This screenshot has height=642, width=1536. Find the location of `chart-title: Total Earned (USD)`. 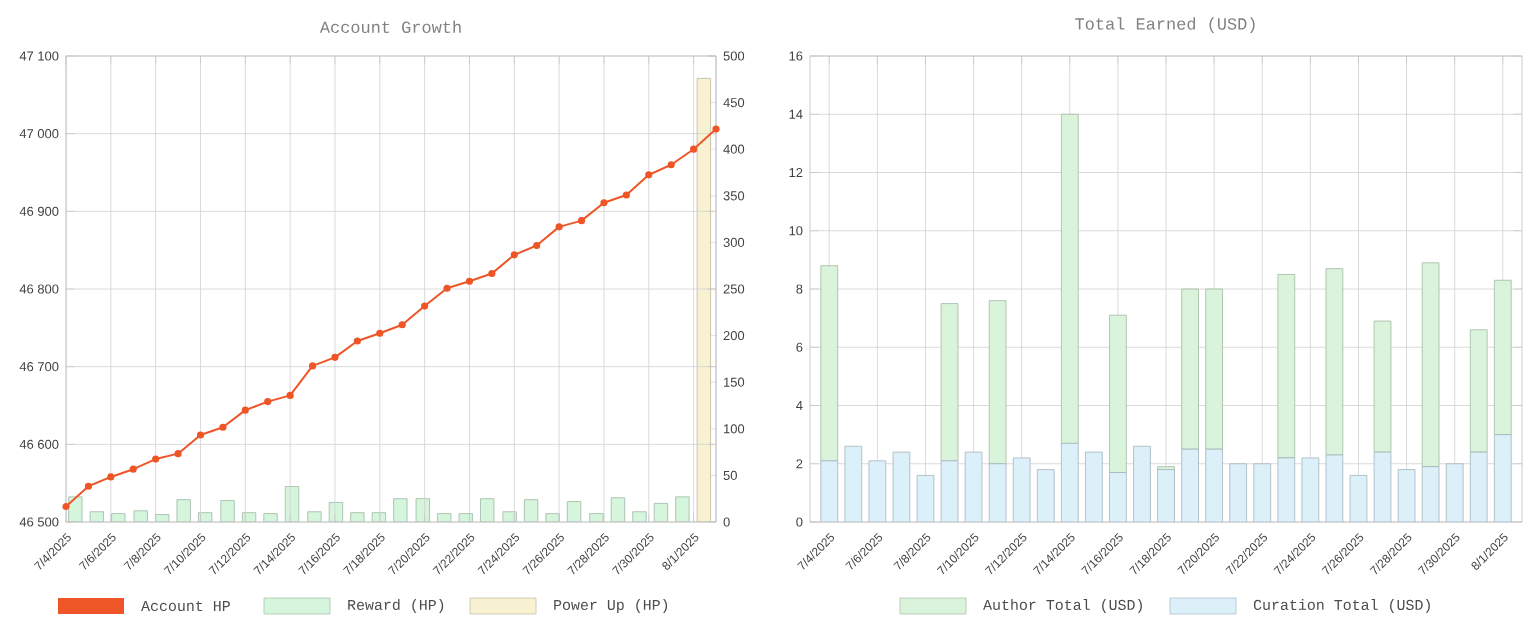

chart-title: Total Earned (USD) is located at coordinates (1165, 25).